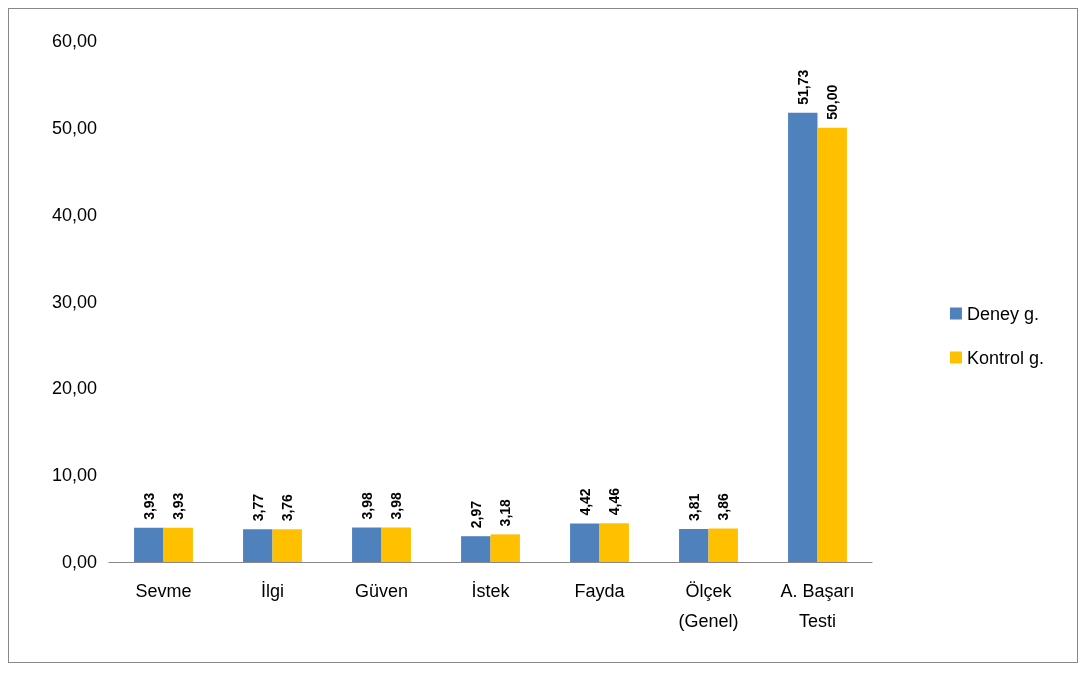 This screenshot has width=1088, height=675. What do you see at coordinates (1002, 313) in the screenshot?
I see `legend-label: Deney g.` at bounding box center [1002, 313].